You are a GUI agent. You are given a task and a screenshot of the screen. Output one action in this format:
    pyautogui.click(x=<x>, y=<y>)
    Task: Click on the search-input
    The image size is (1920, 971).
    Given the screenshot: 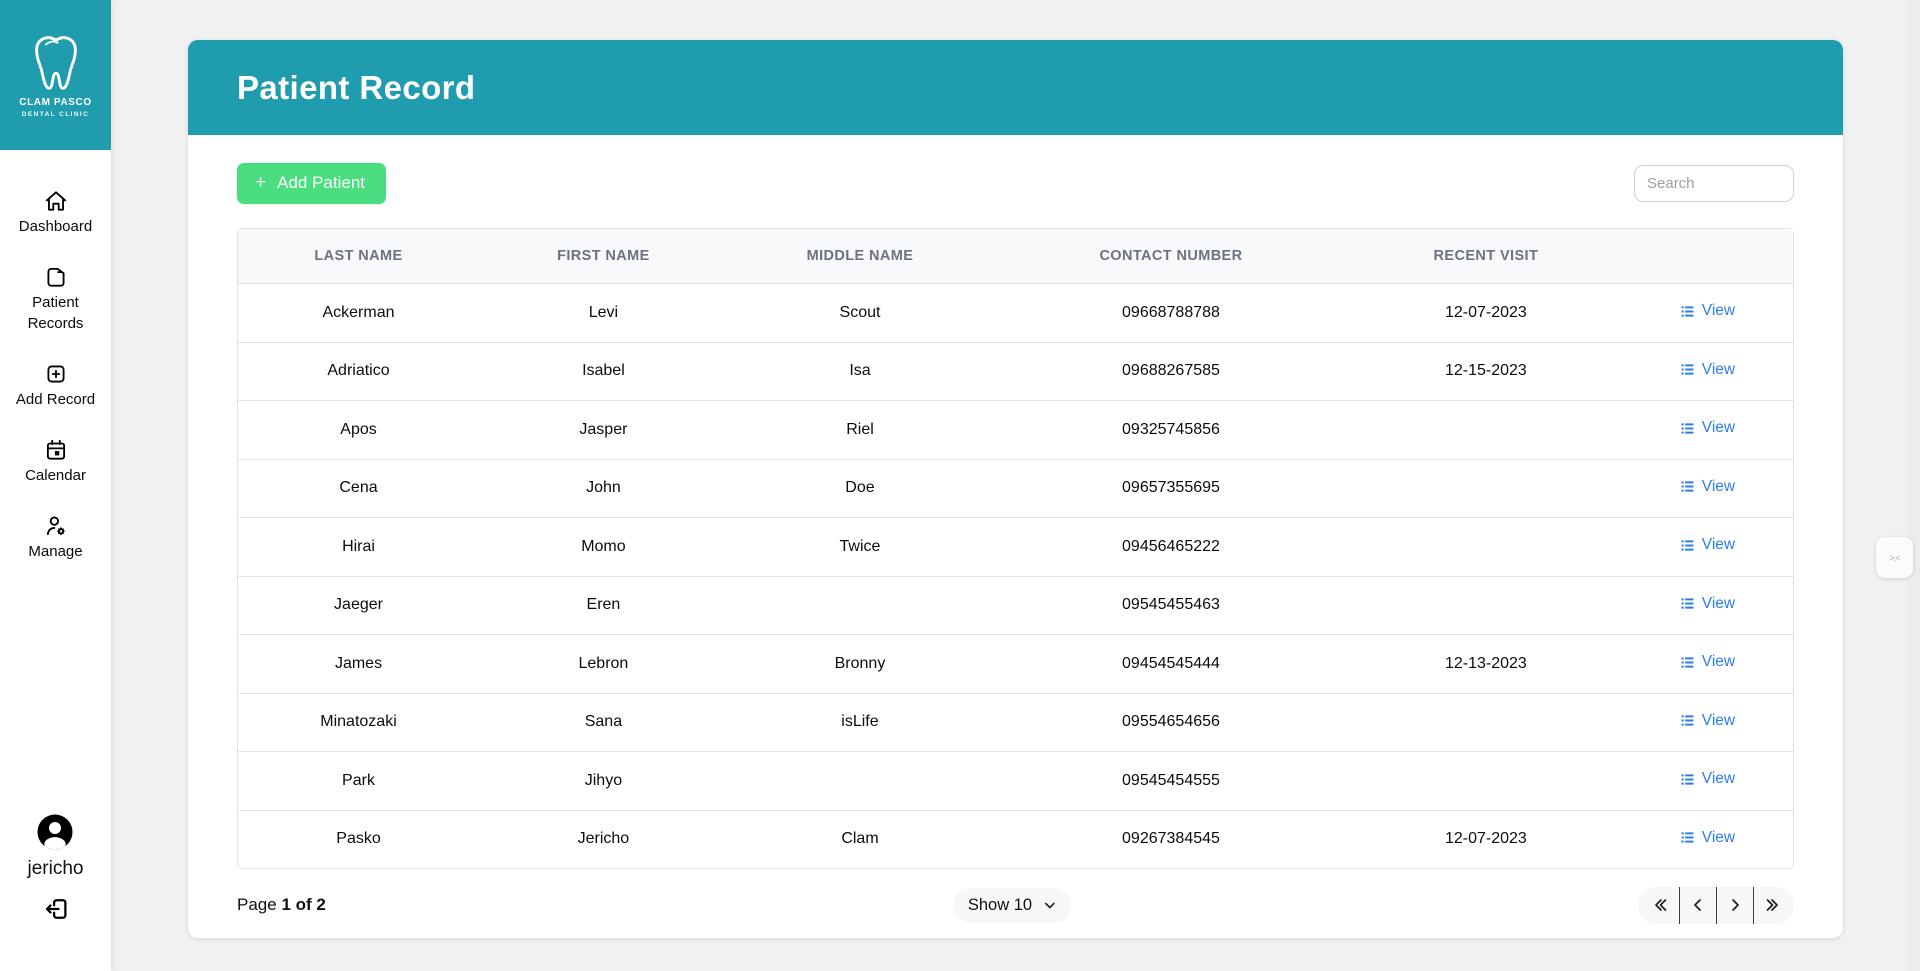 What is the action you would take?
    pyautogui.click(x=1714, y=183)
    